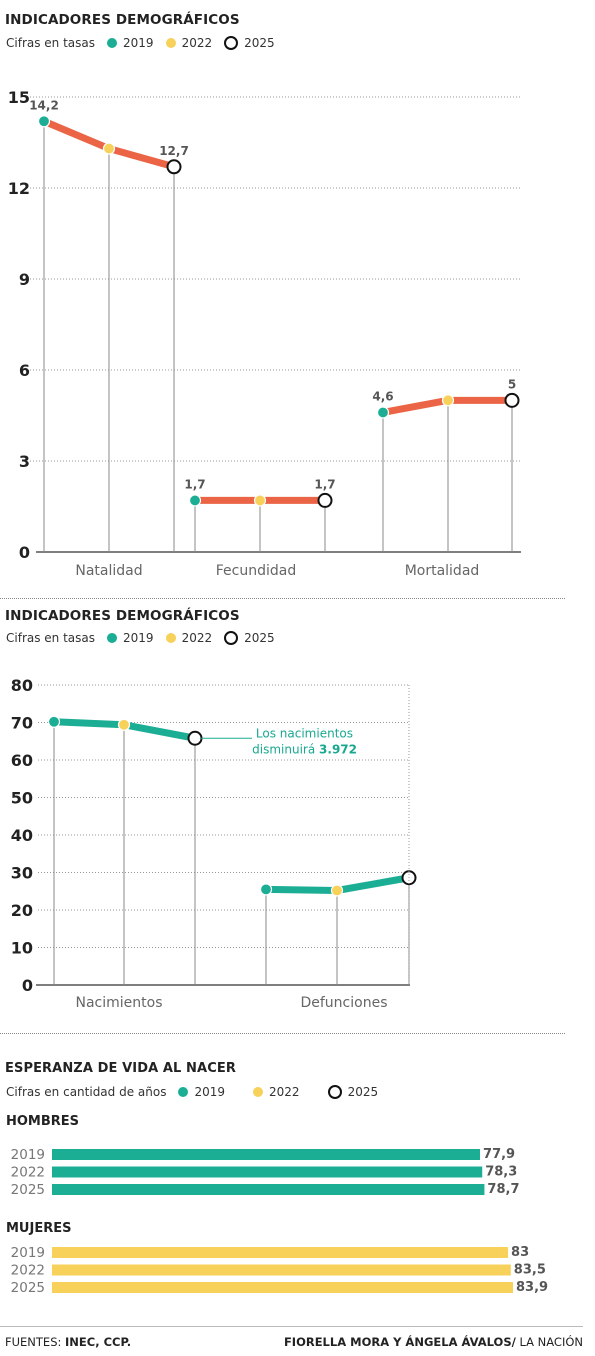 The height and width of the screenshot is (1356, 595). I want to click on chart2-legend: Cifras en tasas 2019 2022 2025, so click(140, 638).